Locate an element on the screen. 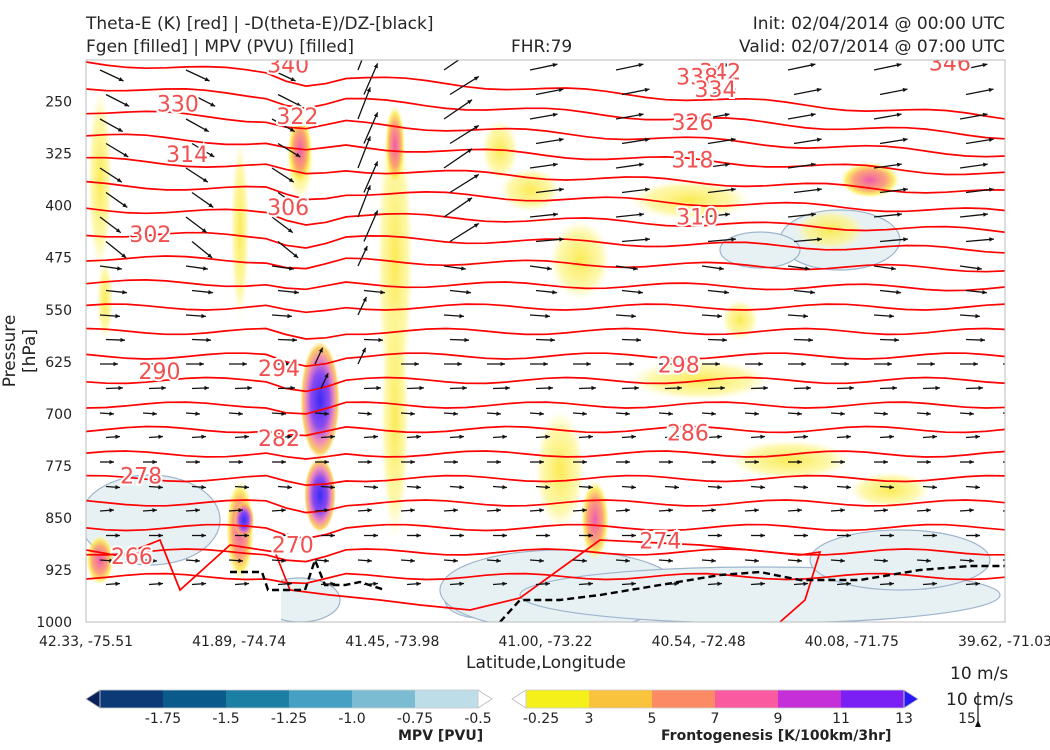 This screenshot has width=1050, height=750. fgen-colorbar-frame is located at coordinates (715, 699).